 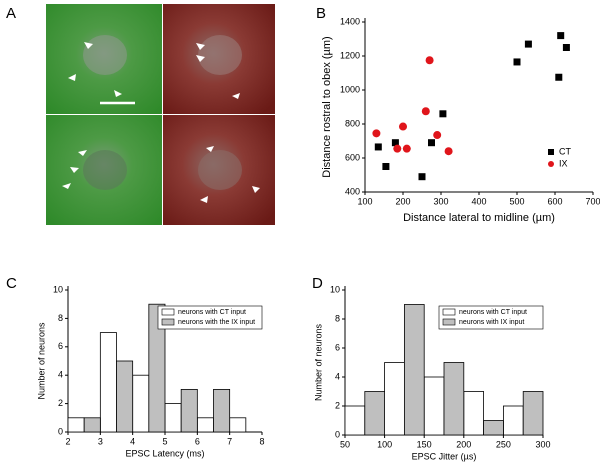 I want to click on x-axis-title: EPSC Jitter (µs), so click(x=444, y=456).